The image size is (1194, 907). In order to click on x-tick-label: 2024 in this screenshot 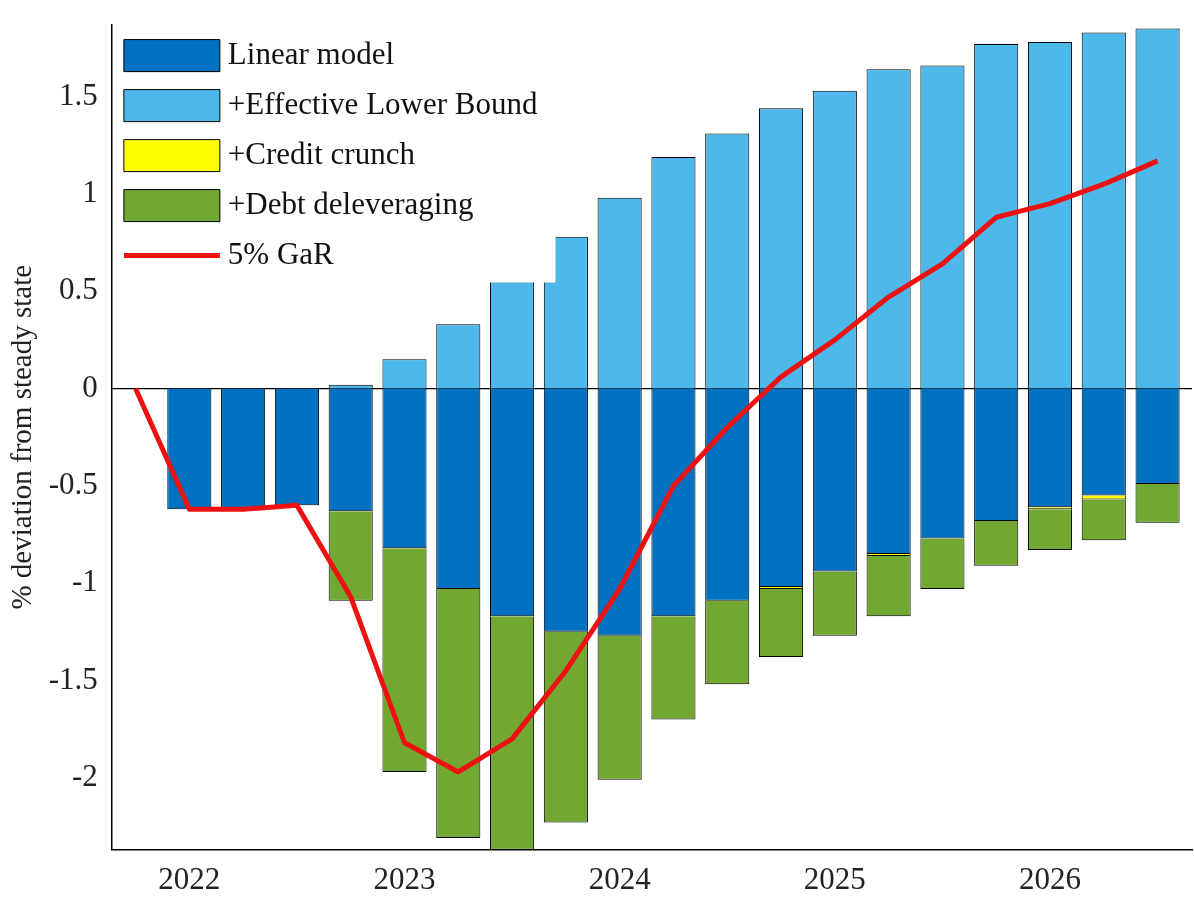, I will do `click(620, 878)`.